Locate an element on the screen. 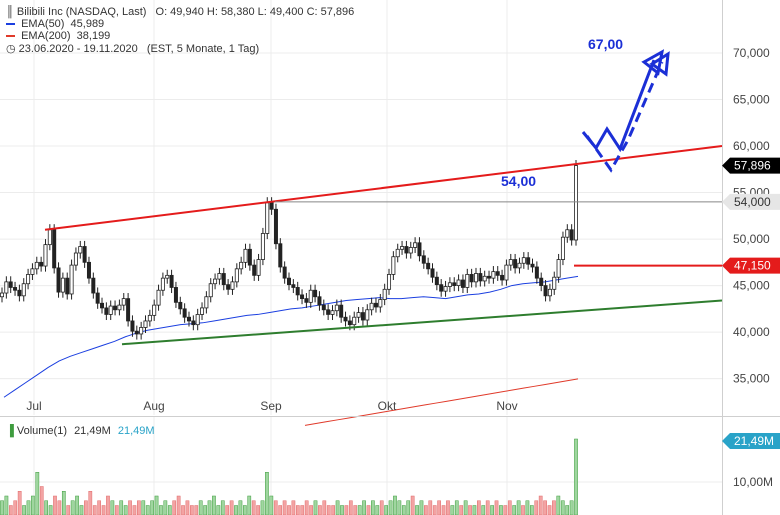 The image size is (780, 515). arrow-dashed-head is located at coordinates (659, 64).